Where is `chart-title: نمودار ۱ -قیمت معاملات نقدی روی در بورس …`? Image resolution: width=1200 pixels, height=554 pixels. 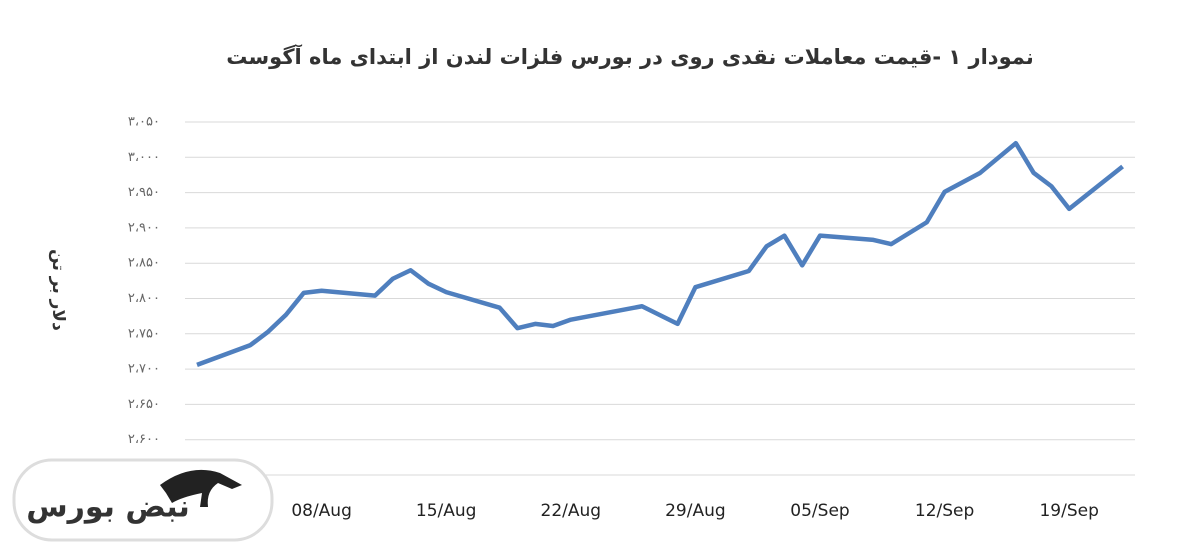 chart-title: نمودار ۱ -قیمت معاملات نقدی روی در بورس … is located at coordinates (629, 56).